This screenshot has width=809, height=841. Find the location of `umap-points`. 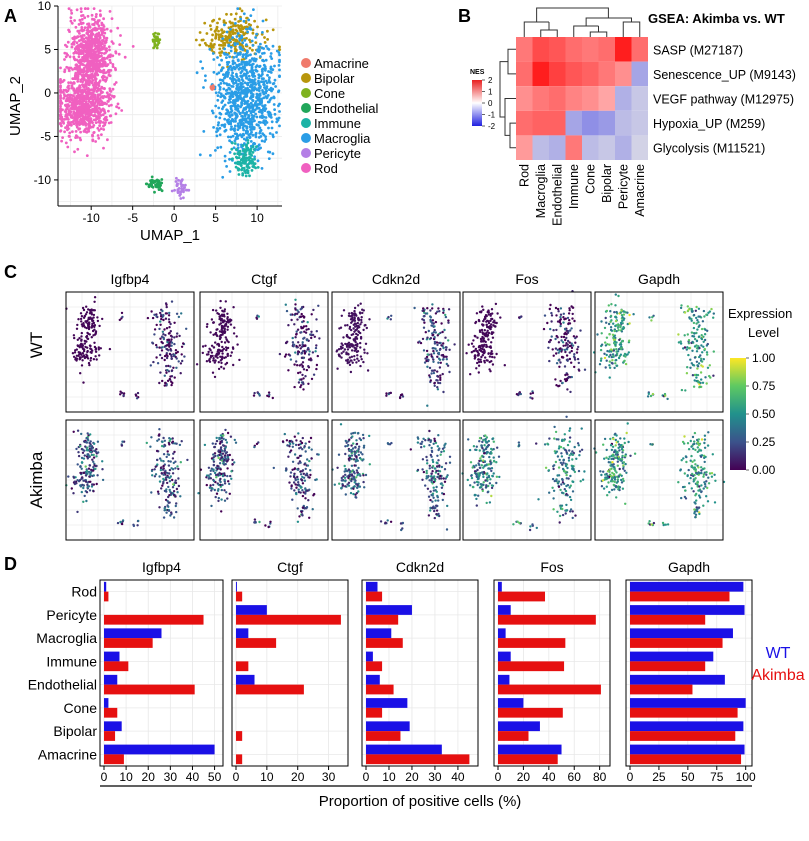

umap-points is located at coordinates (170, 103).